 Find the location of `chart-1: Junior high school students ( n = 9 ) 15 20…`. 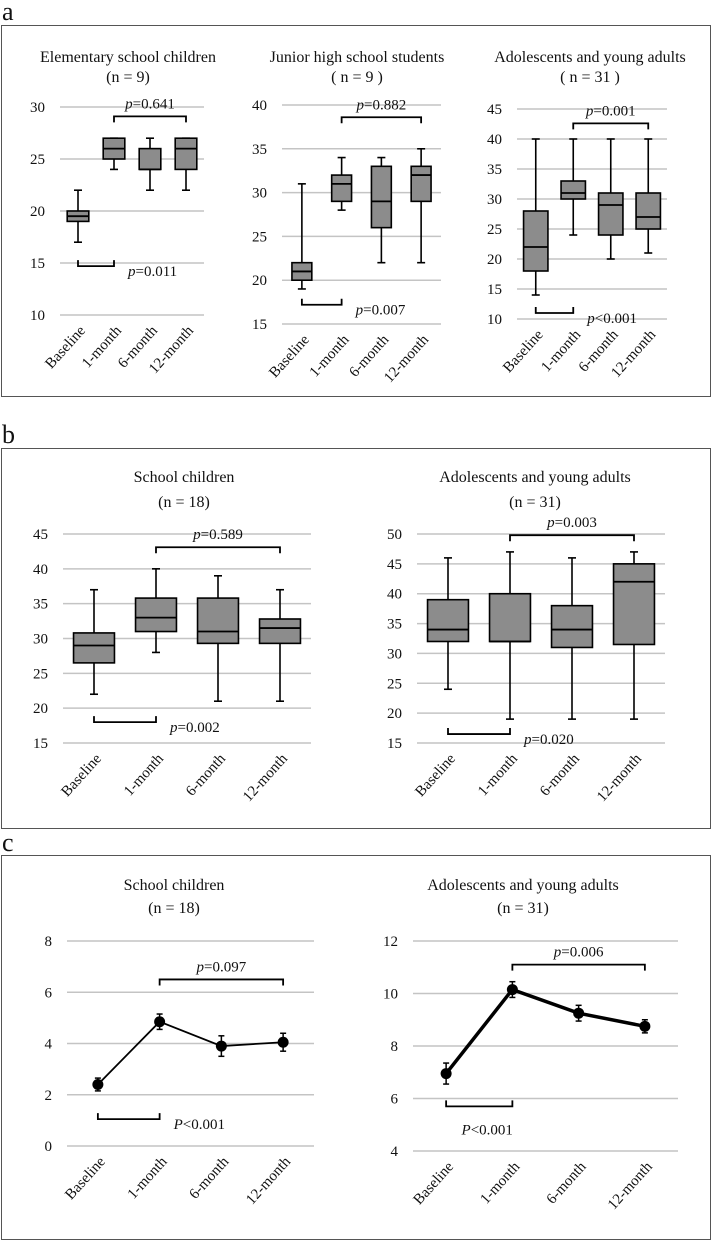

chart-1: Junior high school students ( n = 9 ) 15 20… is located at coordinates (348, 217).